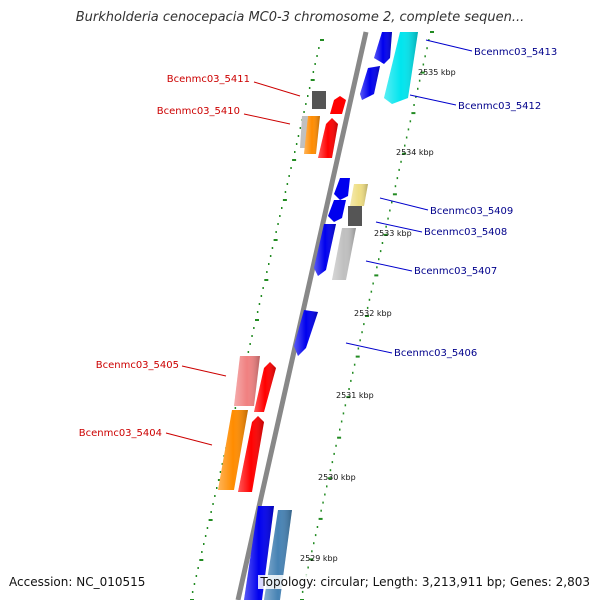  I want to click on kbp-label-2534: 2534 kbp, so click(415, 152).